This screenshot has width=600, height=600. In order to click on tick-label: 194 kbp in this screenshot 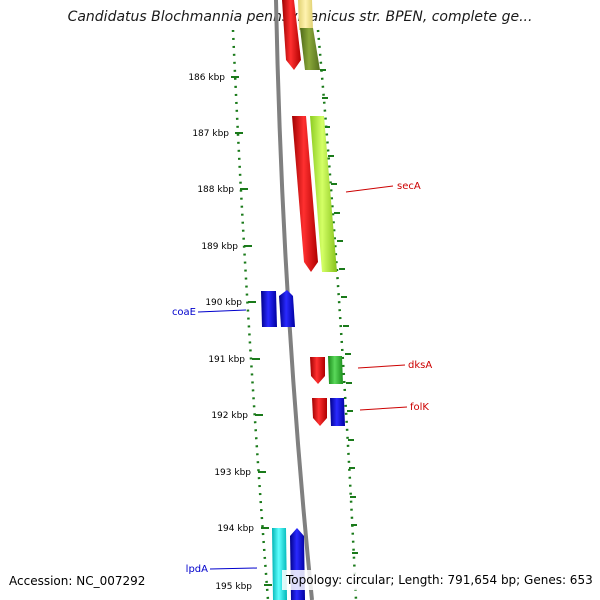, I will do `click(235, 529)`.